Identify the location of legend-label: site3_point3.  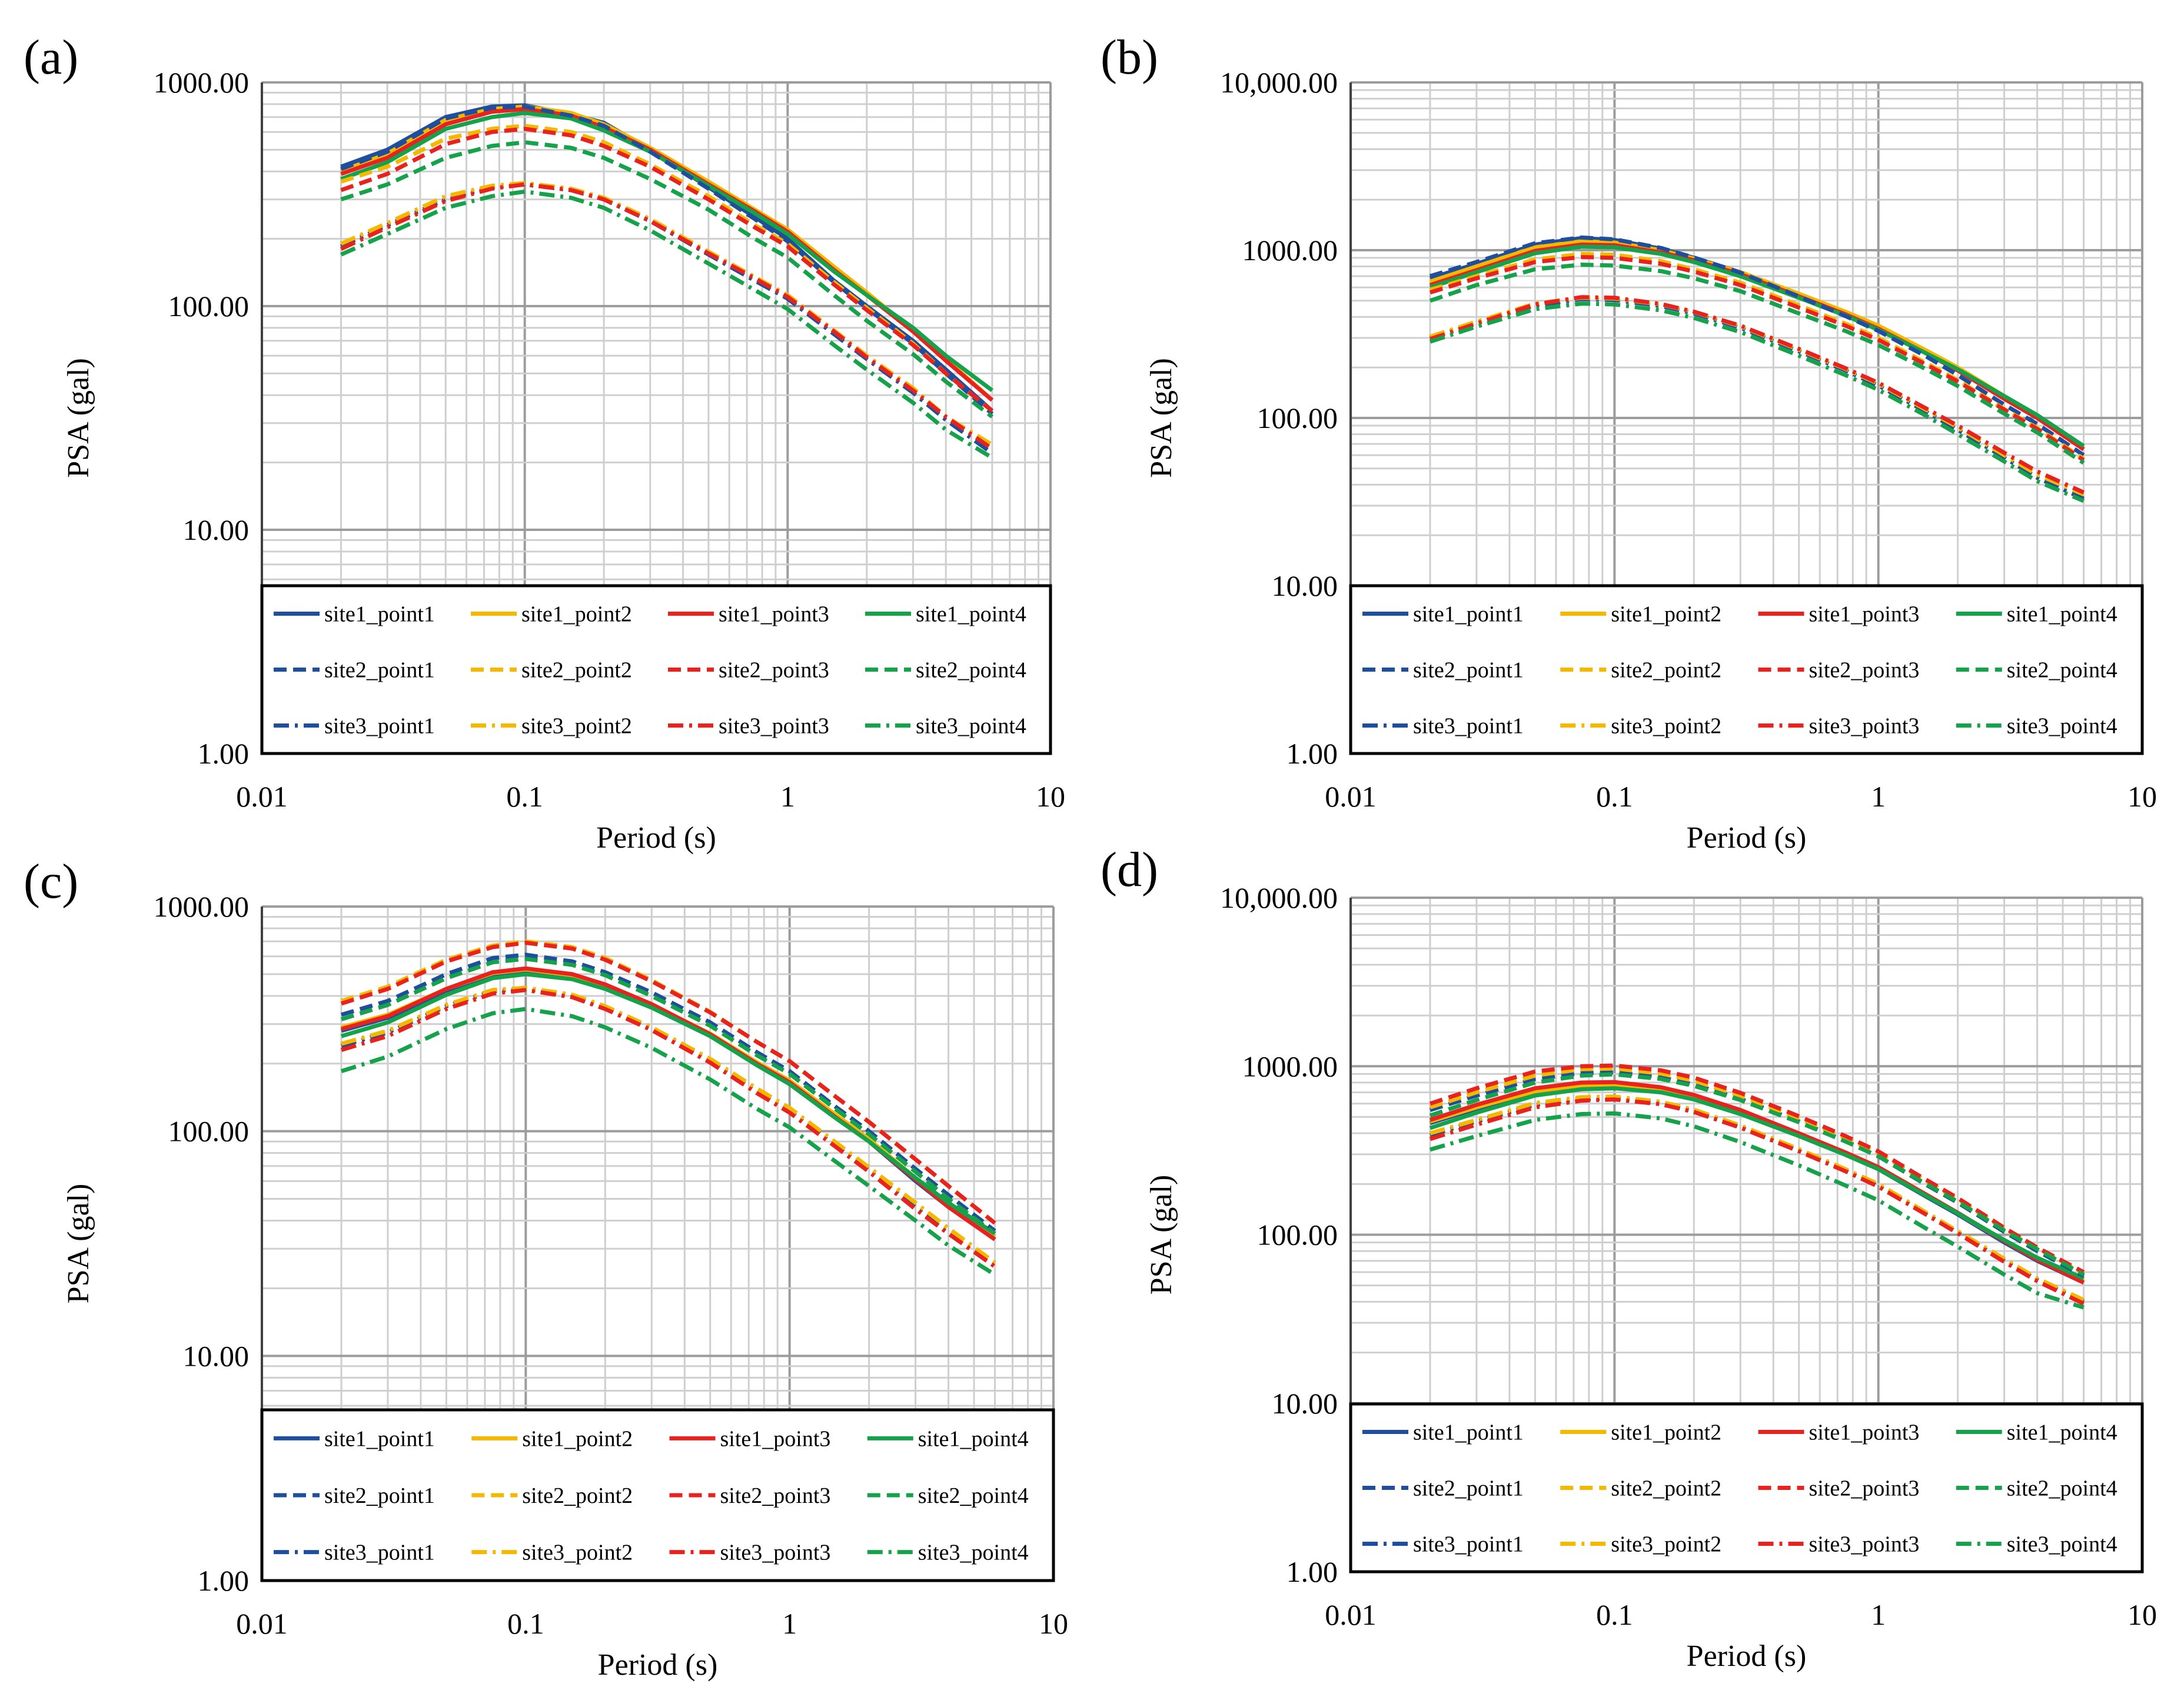
(1864, 727).